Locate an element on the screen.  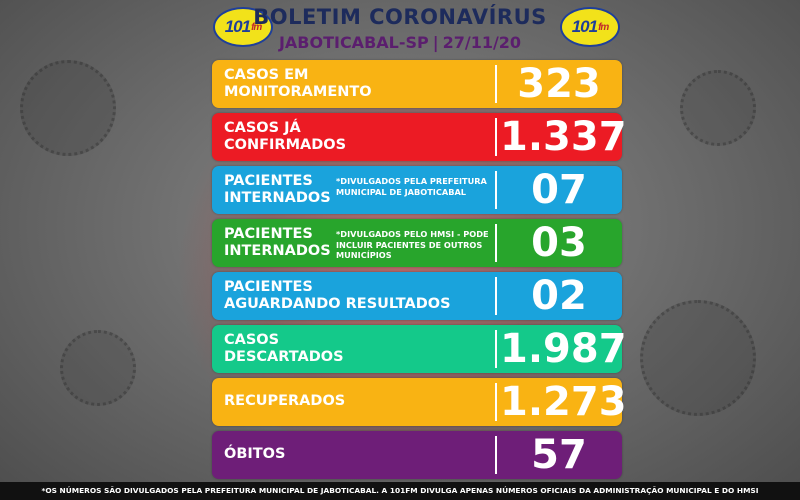
panel-value: 1.337 is located at coordinates (563, 137).